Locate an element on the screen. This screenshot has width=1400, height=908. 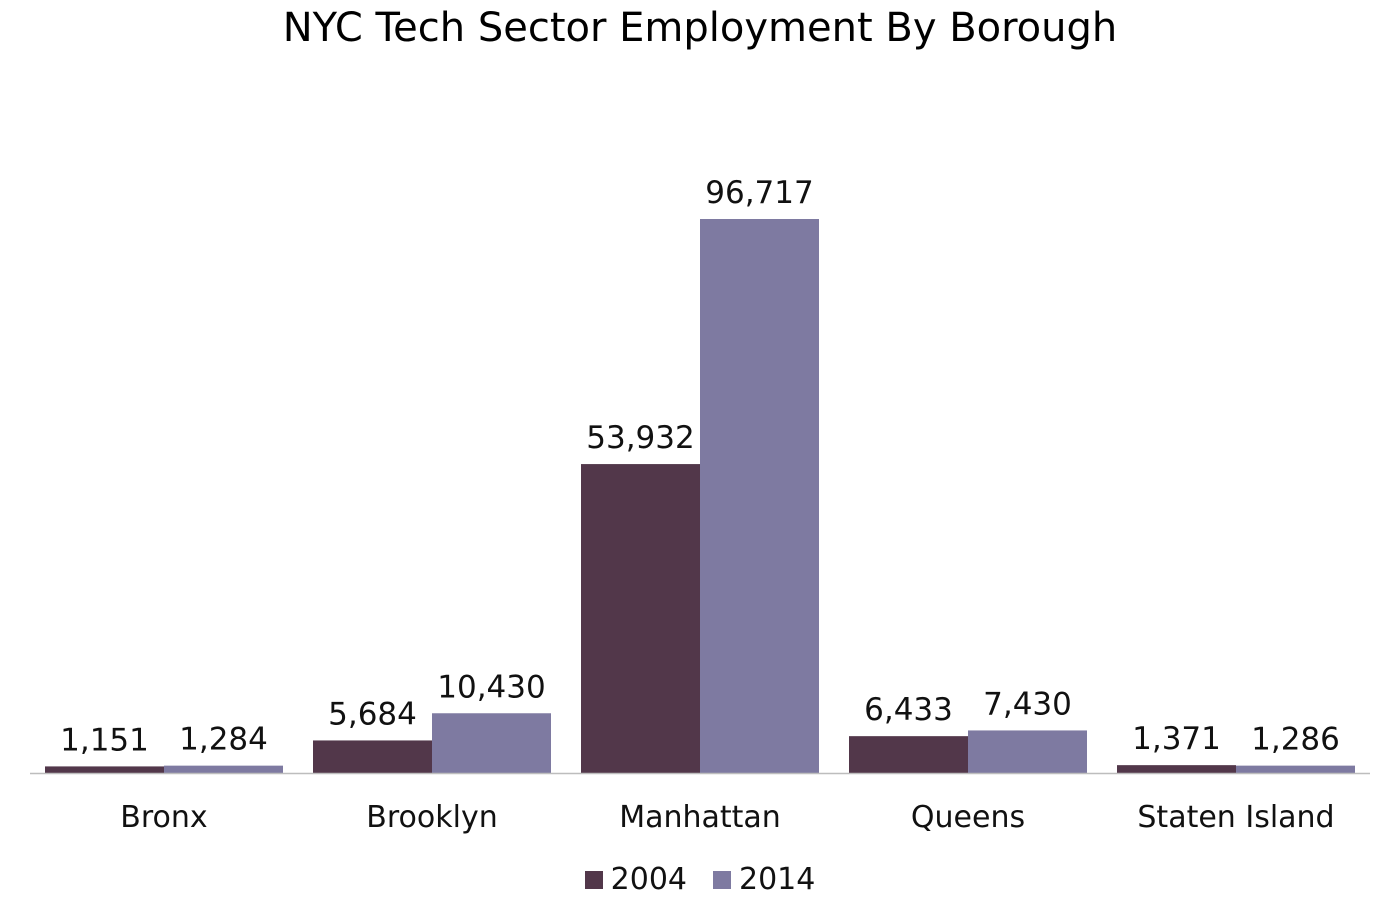
bar-staten-island-2004 is located at coordinates (1176, 769).